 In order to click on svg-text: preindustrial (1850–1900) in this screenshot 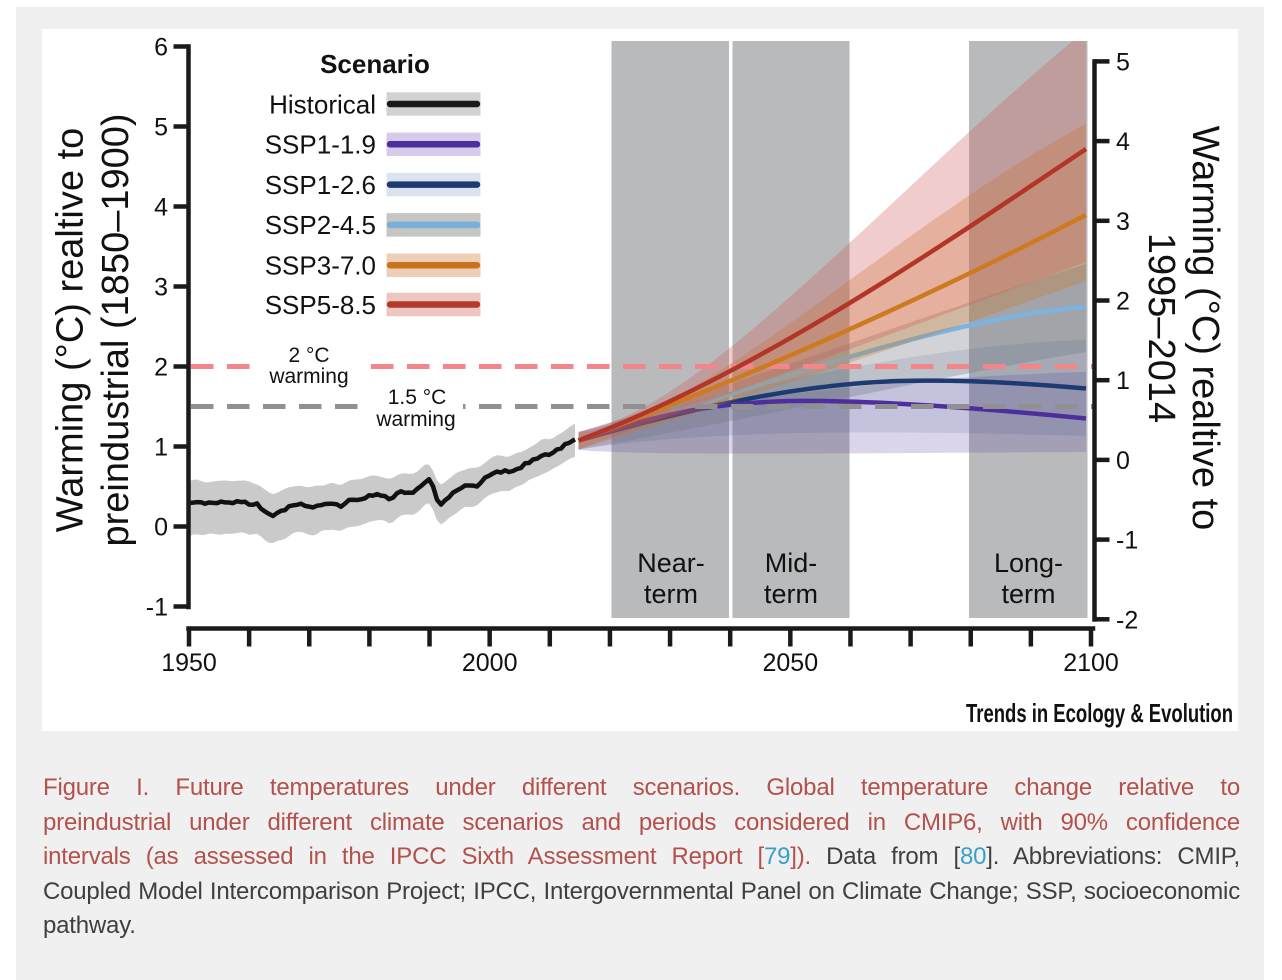, I will do `click(116, 329)`.